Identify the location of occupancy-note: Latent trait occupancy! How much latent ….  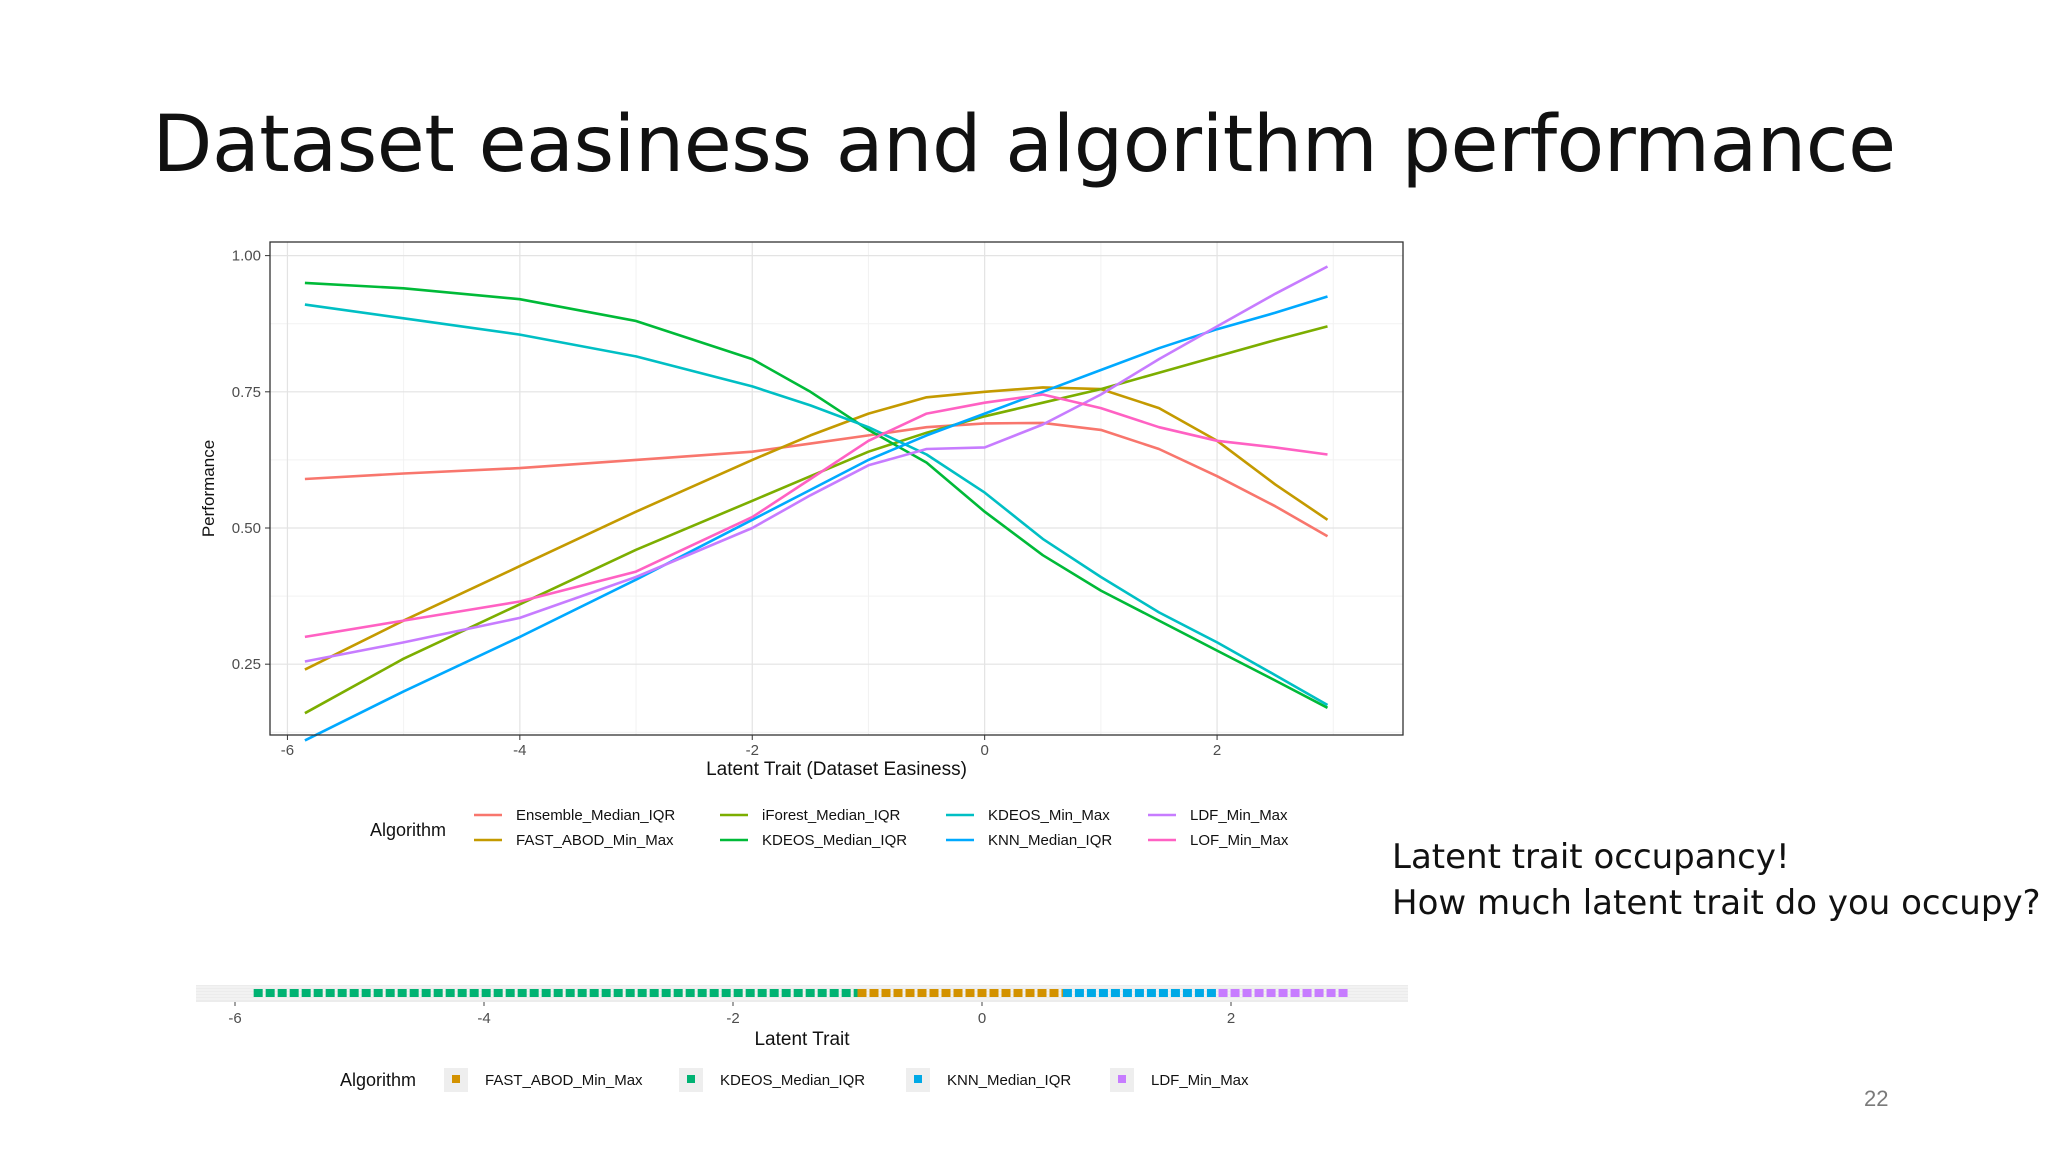
(1716, 880).